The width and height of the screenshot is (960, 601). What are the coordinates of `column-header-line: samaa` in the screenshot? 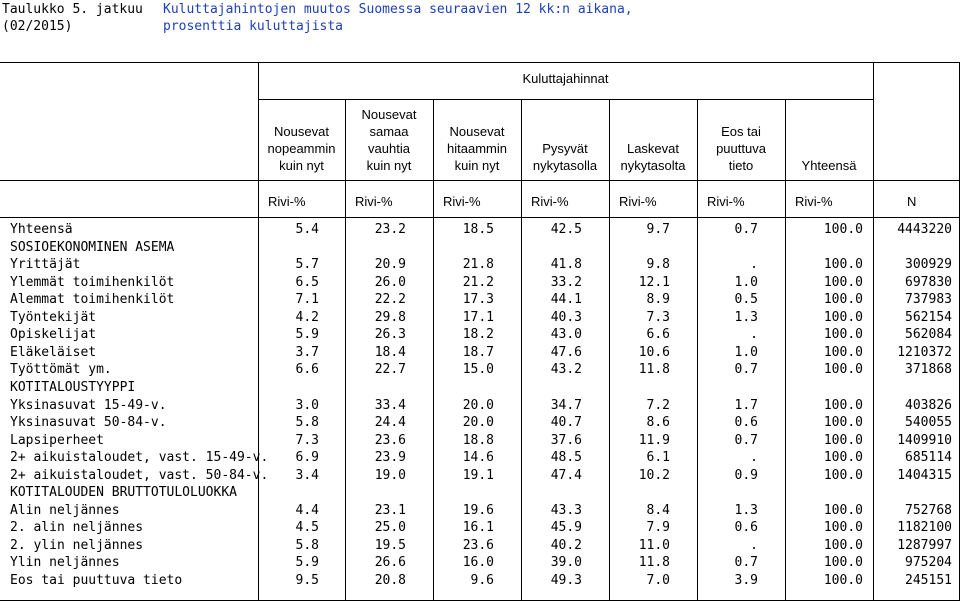 It's located at (389, 131).